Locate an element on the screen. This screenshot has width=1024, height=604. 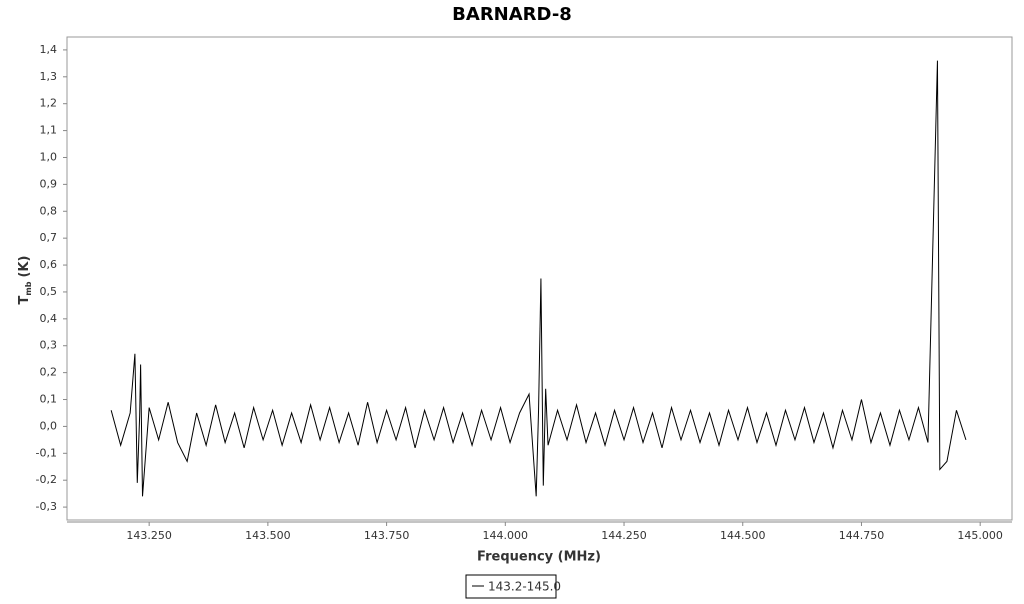
legend-box is located at coordinates (511, 586).